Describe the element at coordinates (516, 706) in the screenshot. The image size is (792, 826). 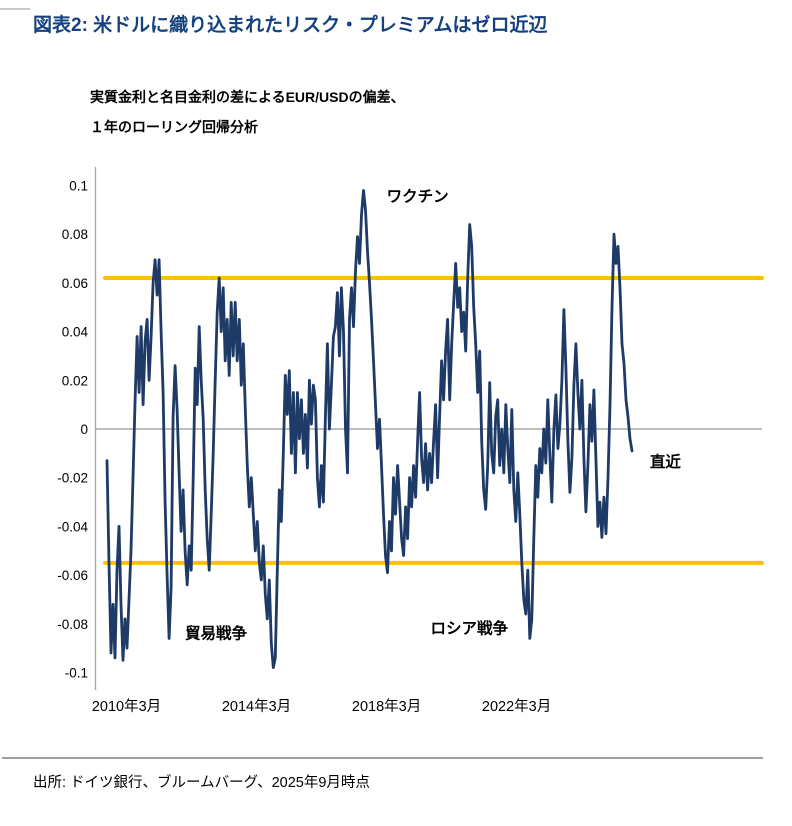
I see `x-tick-label: 2022年3月` at that location.